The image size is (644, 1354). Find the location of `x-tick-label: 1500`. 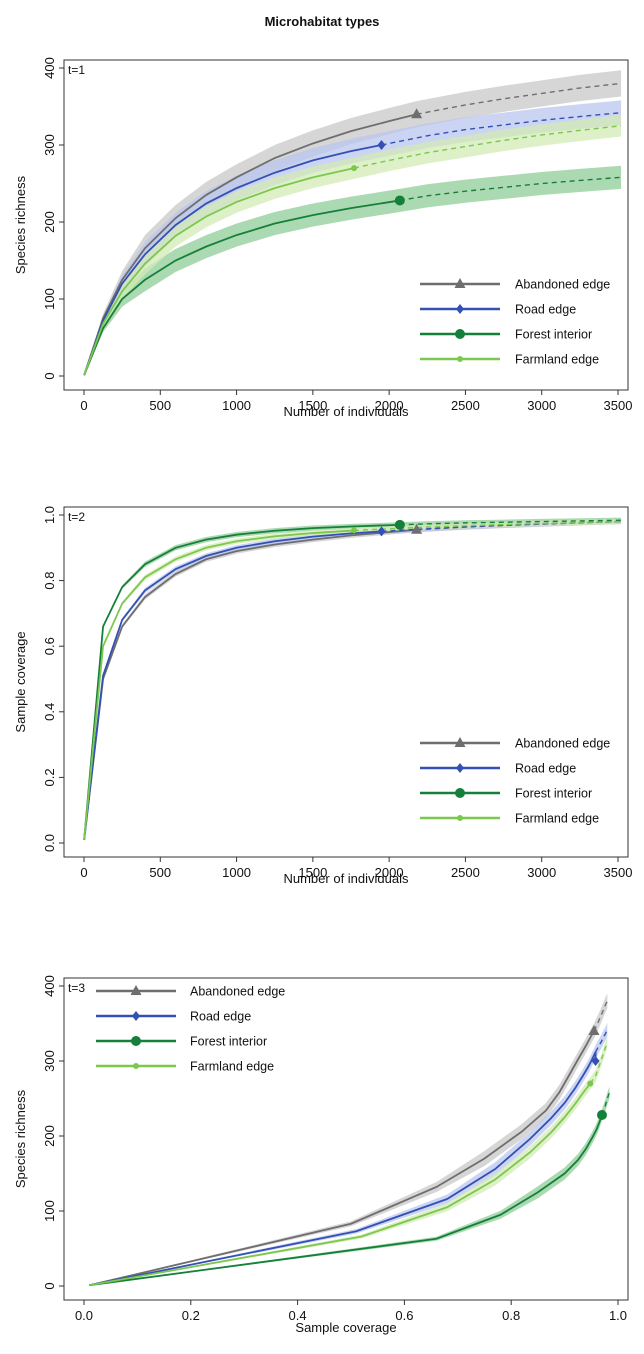

x-tick-label: 1500 is located at coordinates (312, 405).